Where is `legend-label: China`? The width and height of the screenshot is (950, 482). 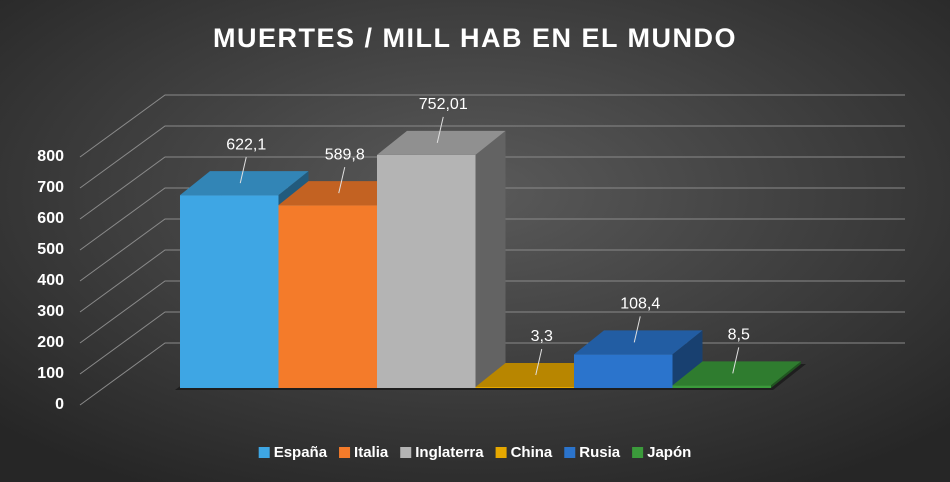
legend-label: China is located at coordinates (532, 452).